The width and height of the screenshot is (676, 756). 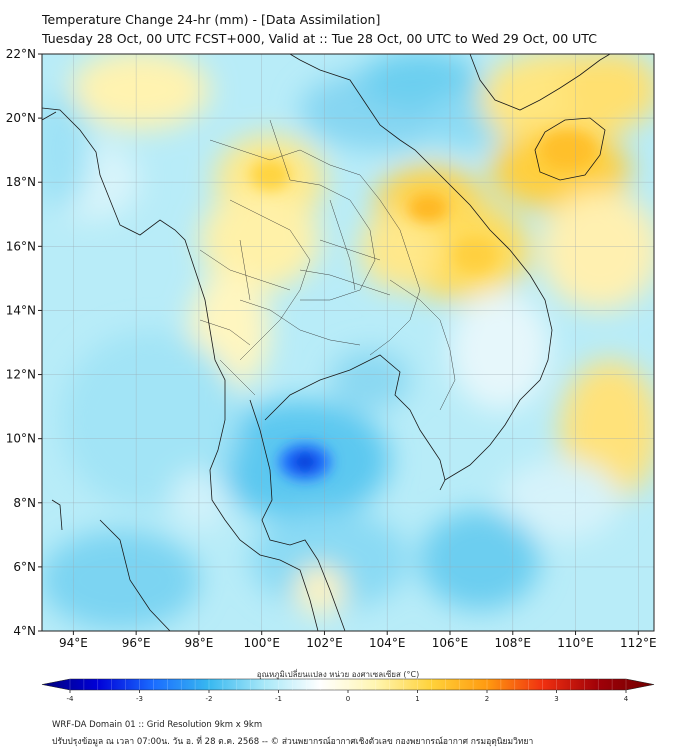 I want to click on lat-tick-label: 10°N, so click(x=21, y=439).